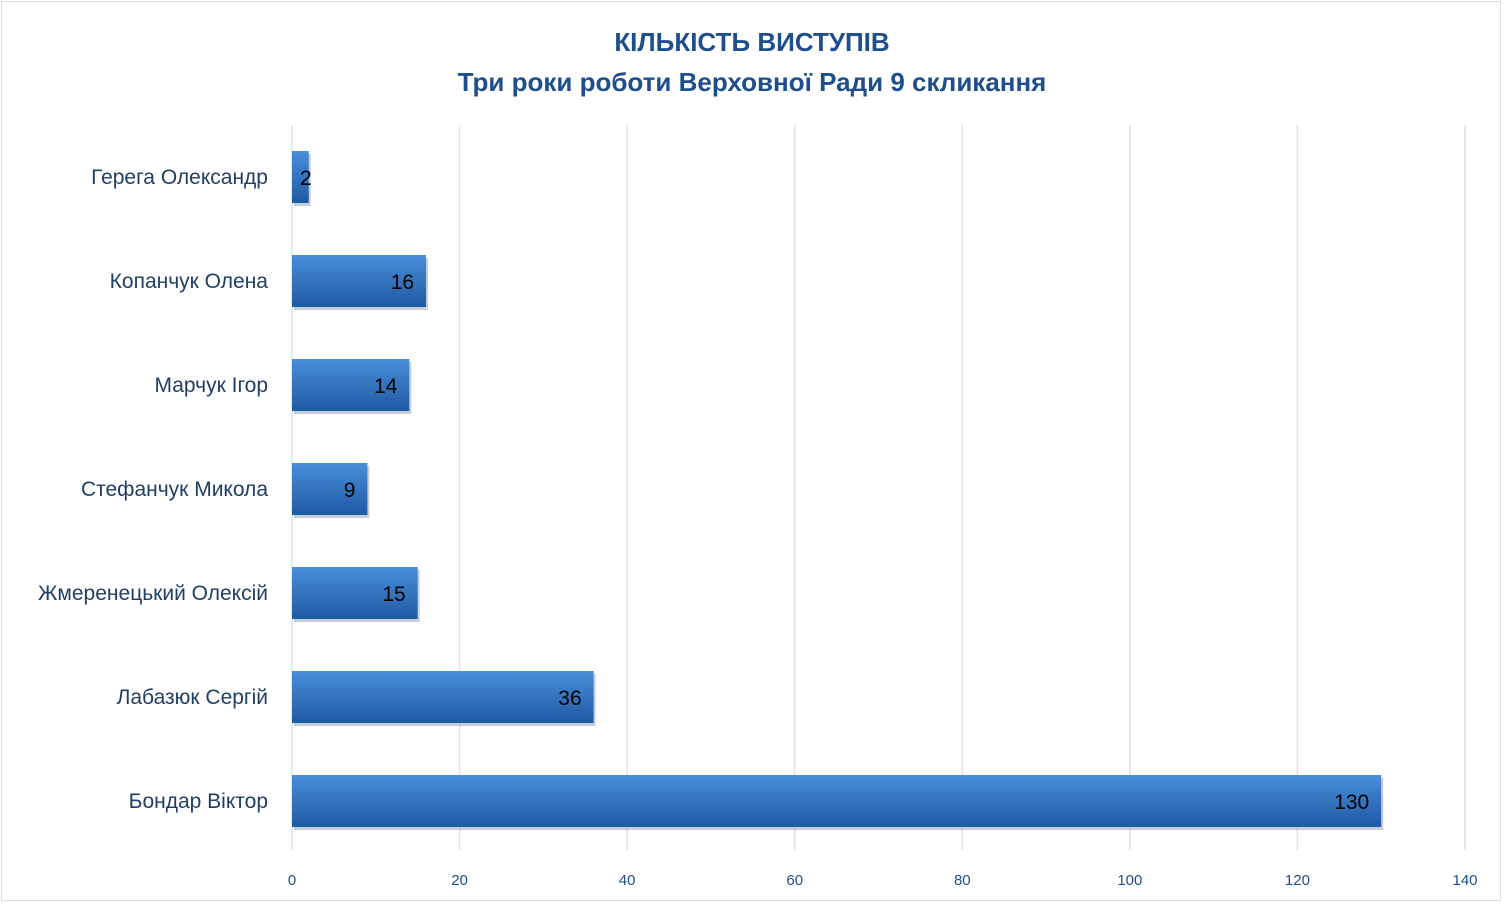  Describe the element at coordinates (1351, 802) in the screenshot. I see `data-label: 130` at that location.